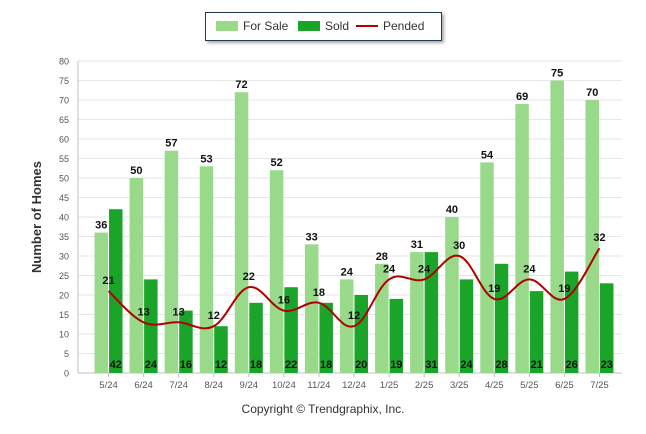 This screenshot has width=646, height=434. Describe the element at coordinates (64, 237) in the screenshot. I see `y-tick-label: 35` at that location.